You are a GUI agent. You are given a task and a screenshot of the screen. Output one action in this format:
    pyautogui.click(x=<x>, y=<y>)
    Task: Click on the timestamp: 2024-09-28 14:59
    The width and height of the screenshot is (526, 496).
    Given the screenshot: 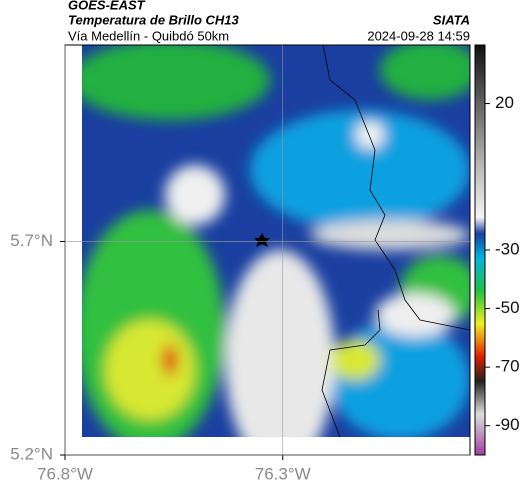 What is the action you would take?
    pyautogui.click(x=418, y=35)
    